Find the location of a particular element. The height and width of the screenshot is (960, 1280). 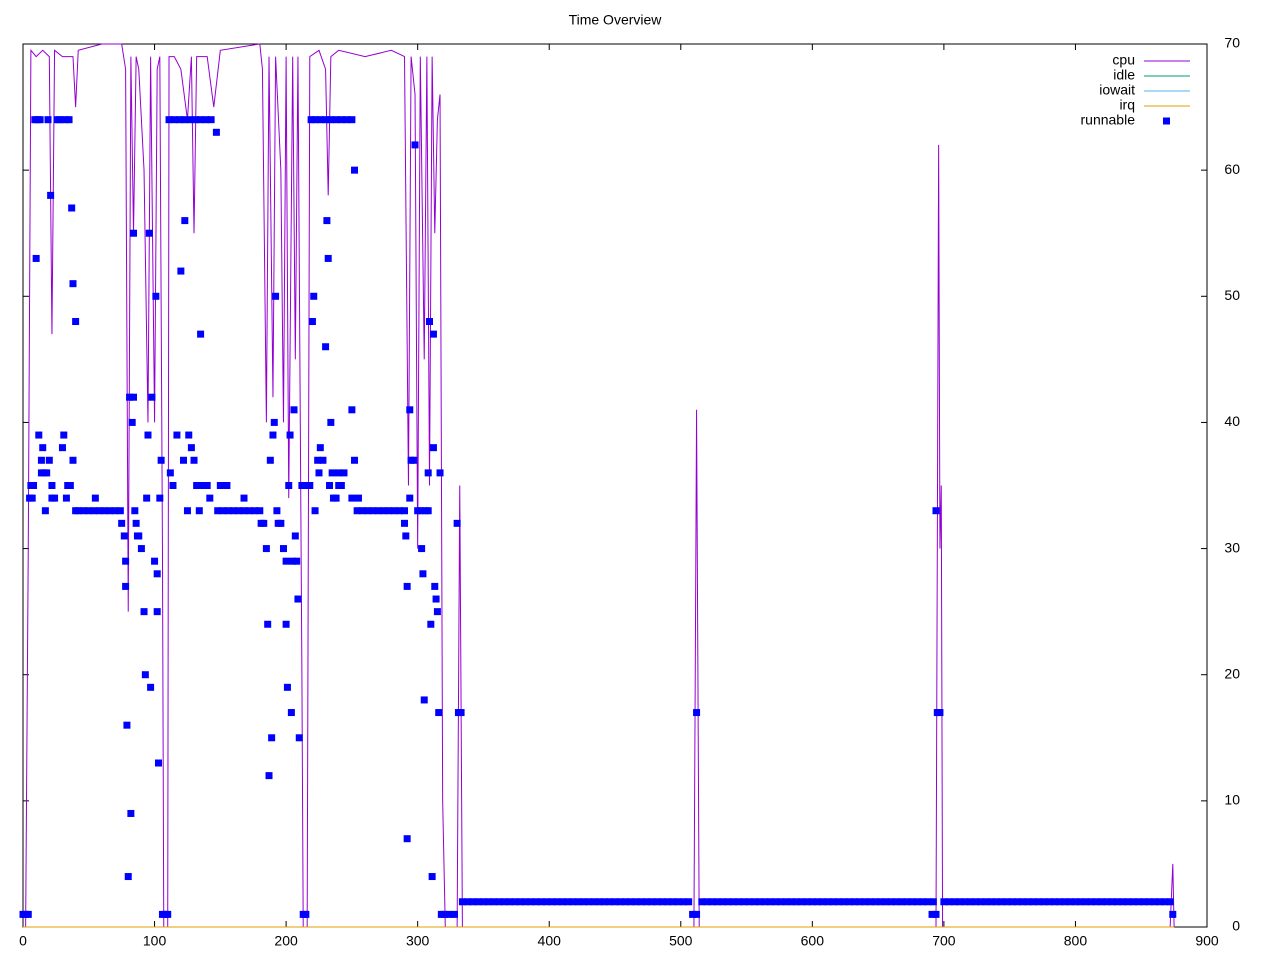

legend-label: irq is located at coordinates (1127, 105).